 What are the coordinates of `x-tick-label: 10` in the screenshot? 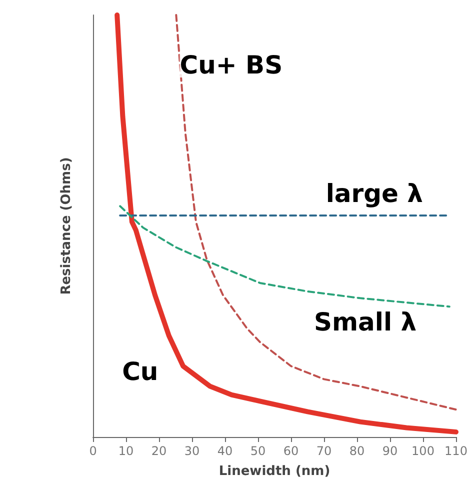 It's located at (126, 451).